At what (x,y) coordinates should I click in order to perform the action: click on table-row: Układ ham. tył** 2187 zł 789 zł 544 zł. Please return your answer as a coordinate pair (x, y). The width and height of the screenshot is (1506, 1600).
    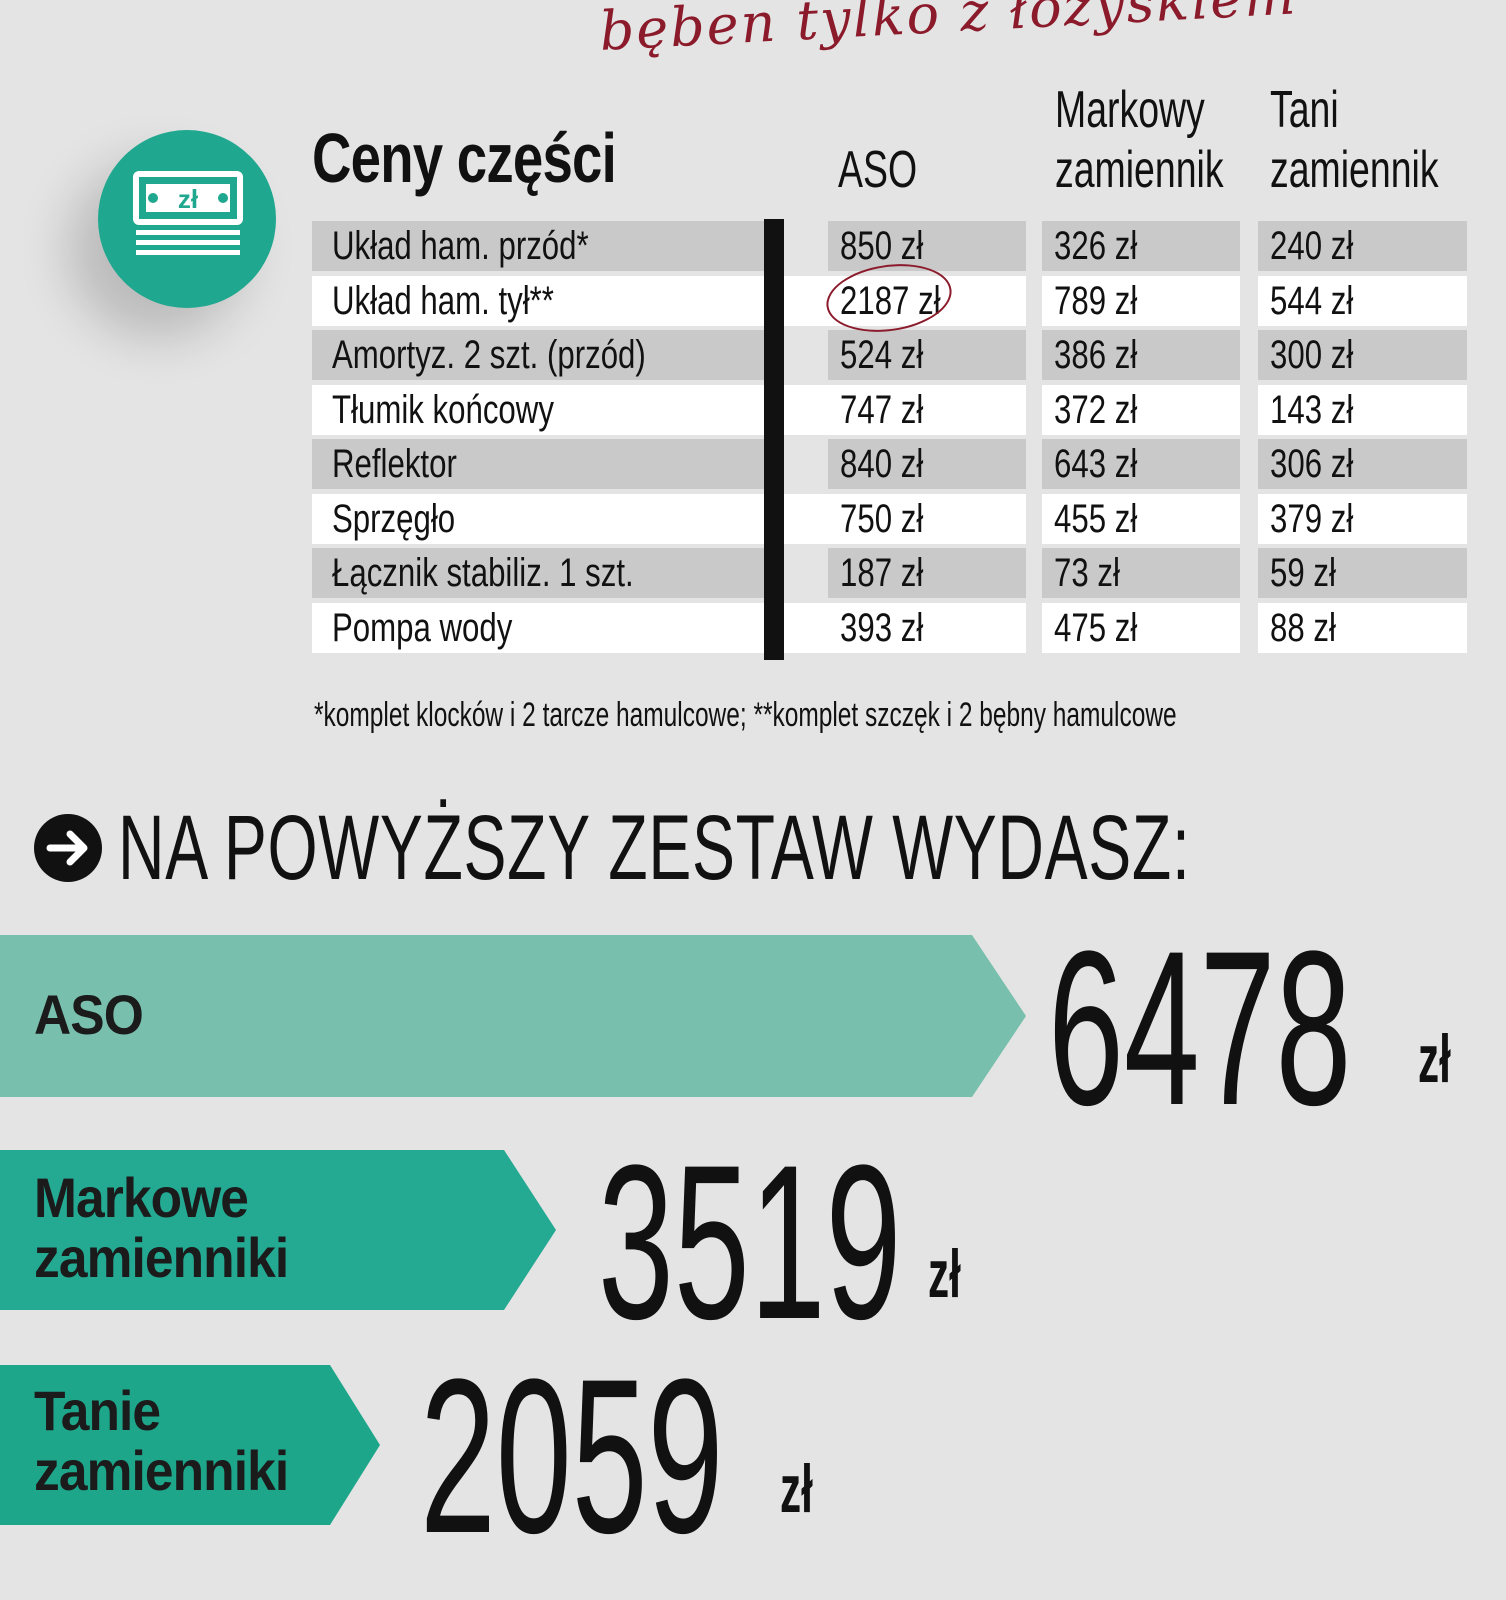
    Looking at the image, I should click on (889, 301).